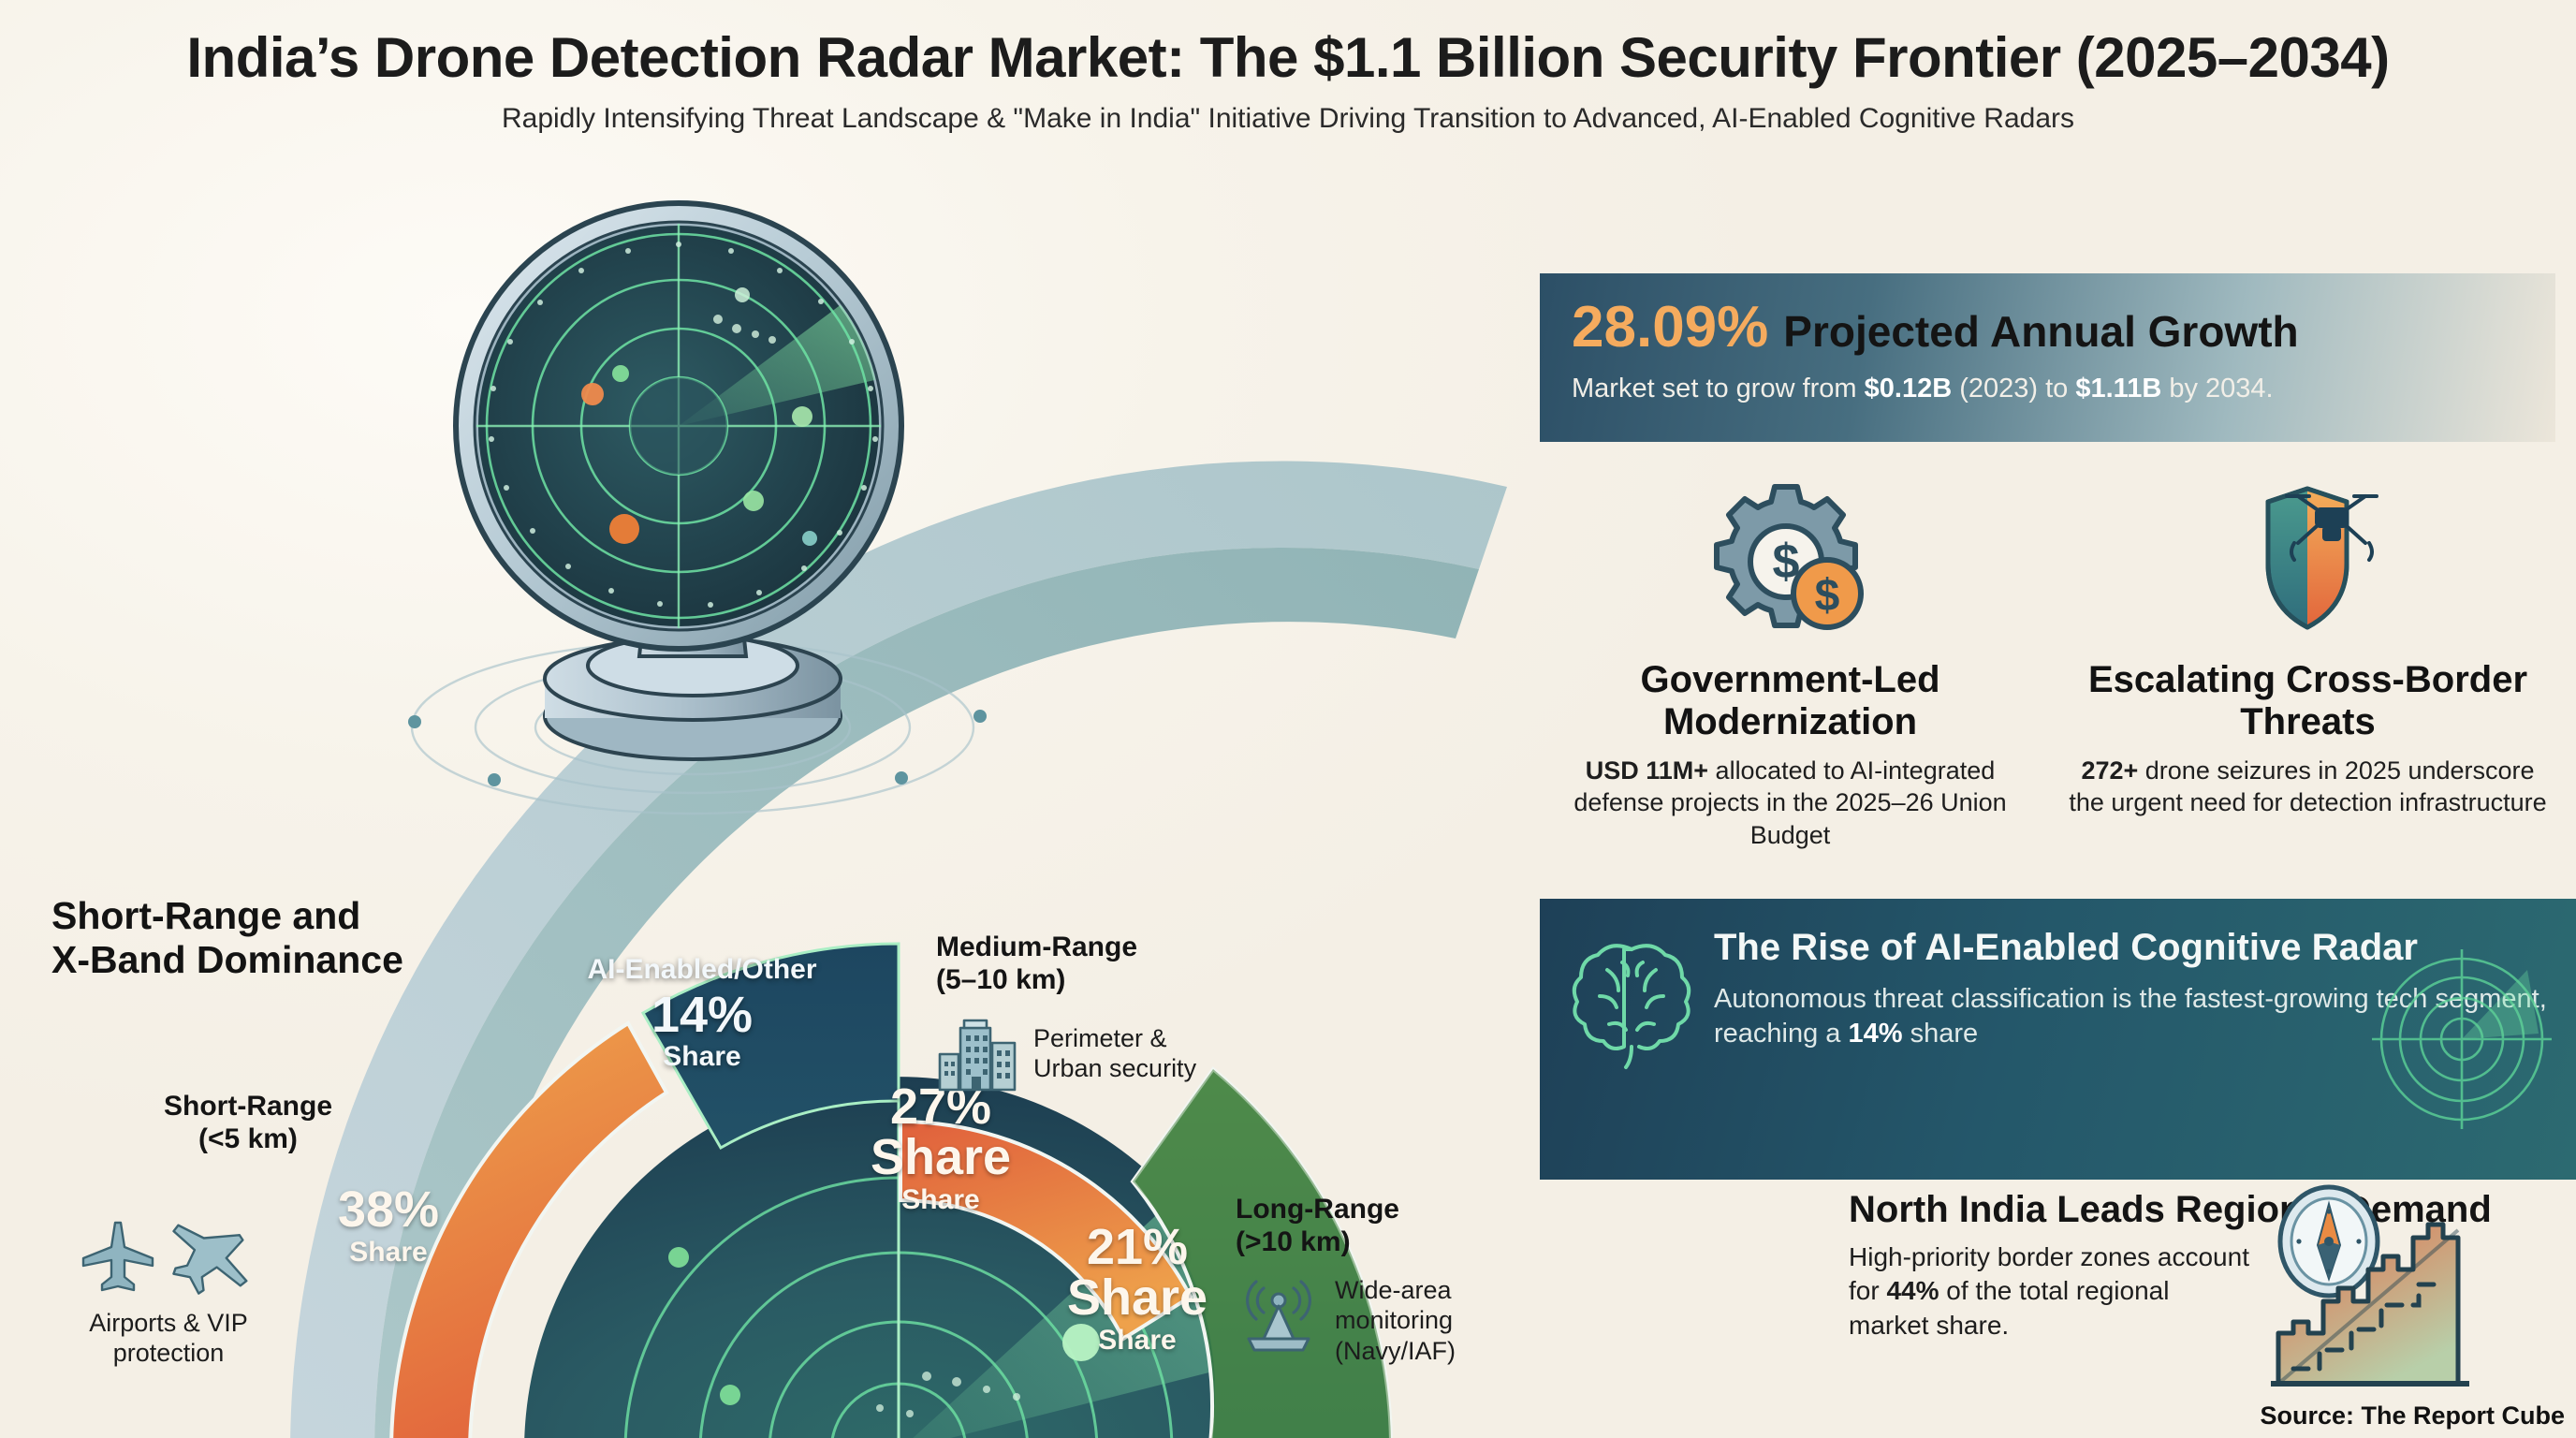  I want to click on ai-panel-title: The Rise of AI-Enabled Cognitive Radar, so click(2066, 947).